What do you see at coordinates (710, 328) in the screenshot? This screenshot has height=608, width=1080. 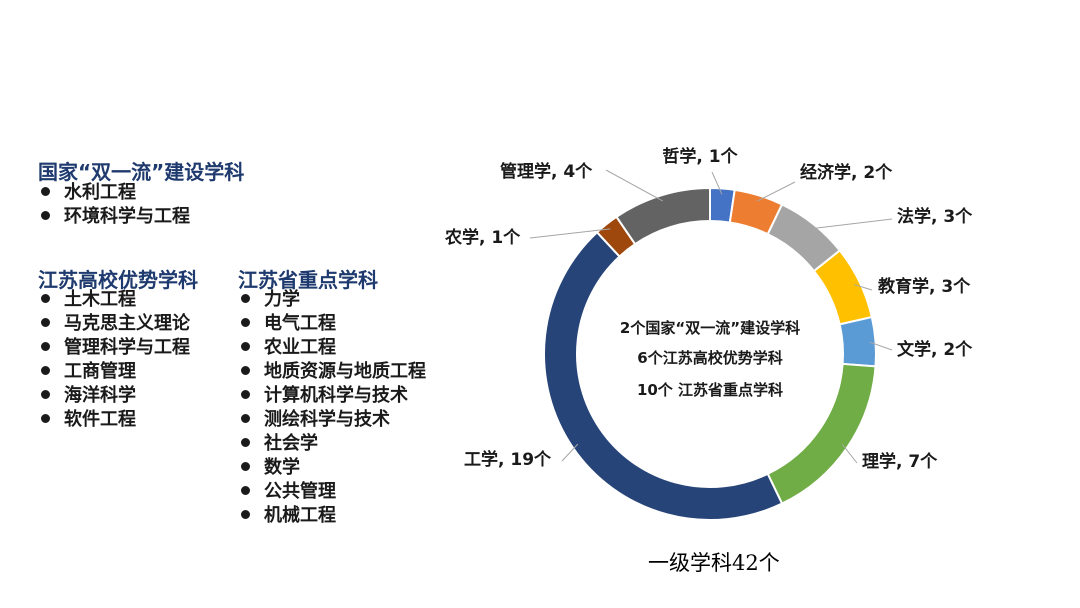 I see `center-text-line-1: 2个国家“双一流”建设学科` at bounding box center [710, 328].